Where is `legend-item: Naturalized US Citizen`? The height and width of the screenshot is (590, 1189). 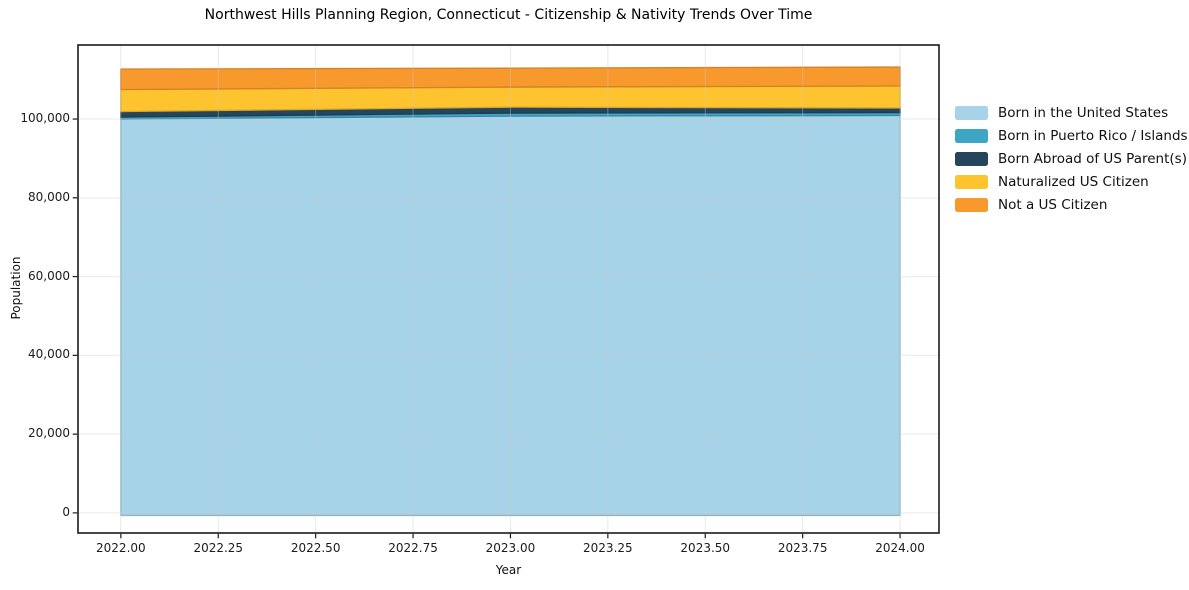 legend-item: Naturalized US Citizen is located at coordinates (1071, 182).